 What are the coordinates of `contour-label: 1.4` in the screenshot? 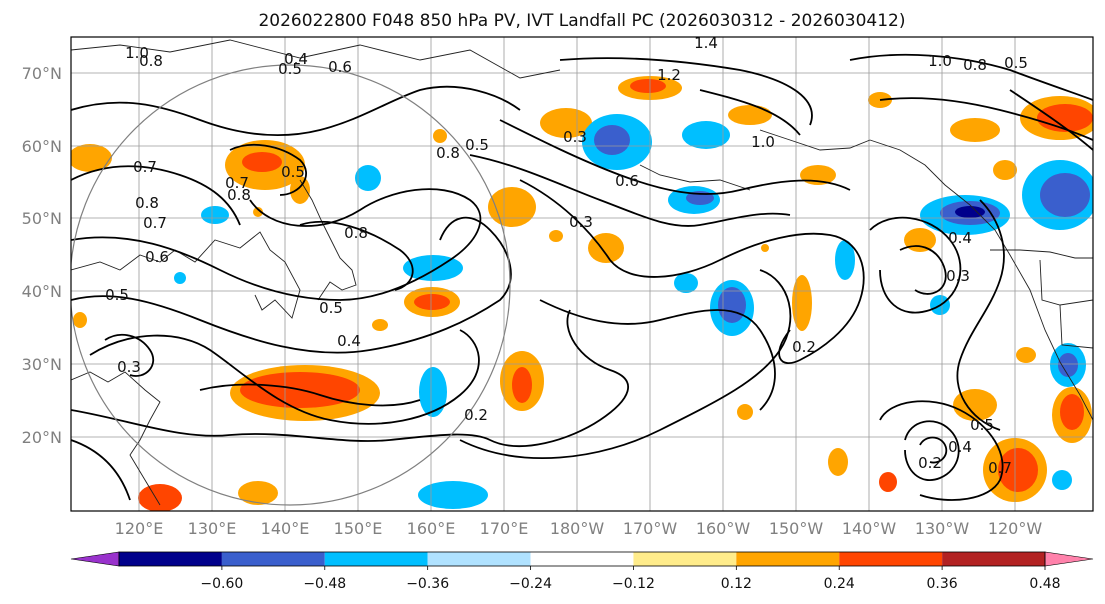 It's located at (706, 43).